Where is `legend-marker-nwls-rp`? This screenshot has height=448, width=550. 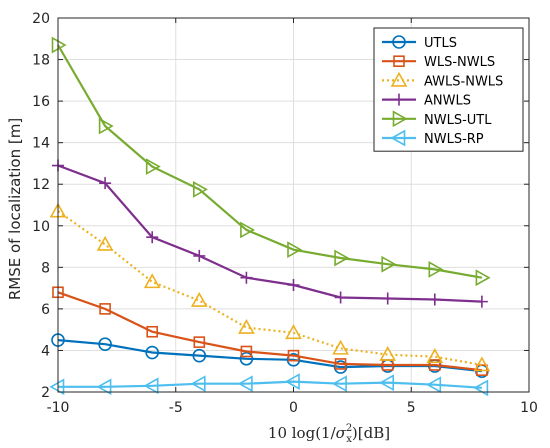 legend-marker-nwls-rp is located at coordinates (398, 138).